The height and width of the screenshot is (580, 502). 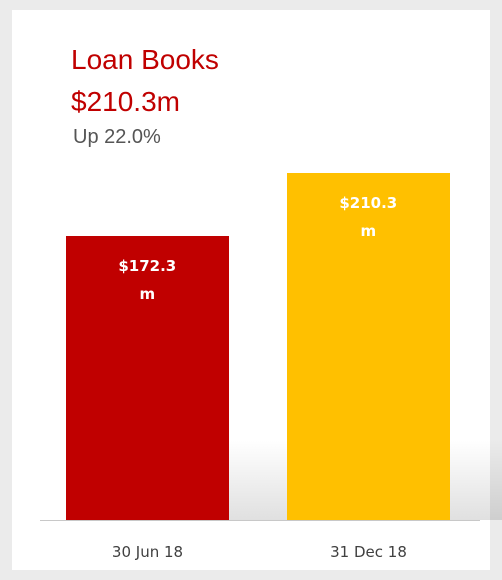 What do you see at coordinates (145, 59) in the screenshot?
I see `chart-title: Loan Books` at bounding box center [145, 59].